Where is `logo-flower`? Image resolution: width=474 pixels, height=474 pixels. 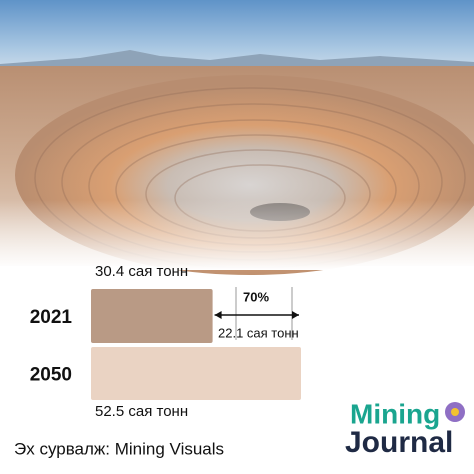
logo-flower is located at coordinates (455, 412).